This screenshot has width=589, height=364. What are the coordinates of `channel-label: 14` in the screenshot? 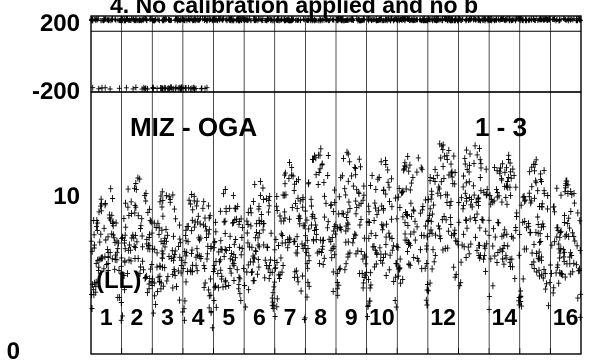 It's located at (505, 317).